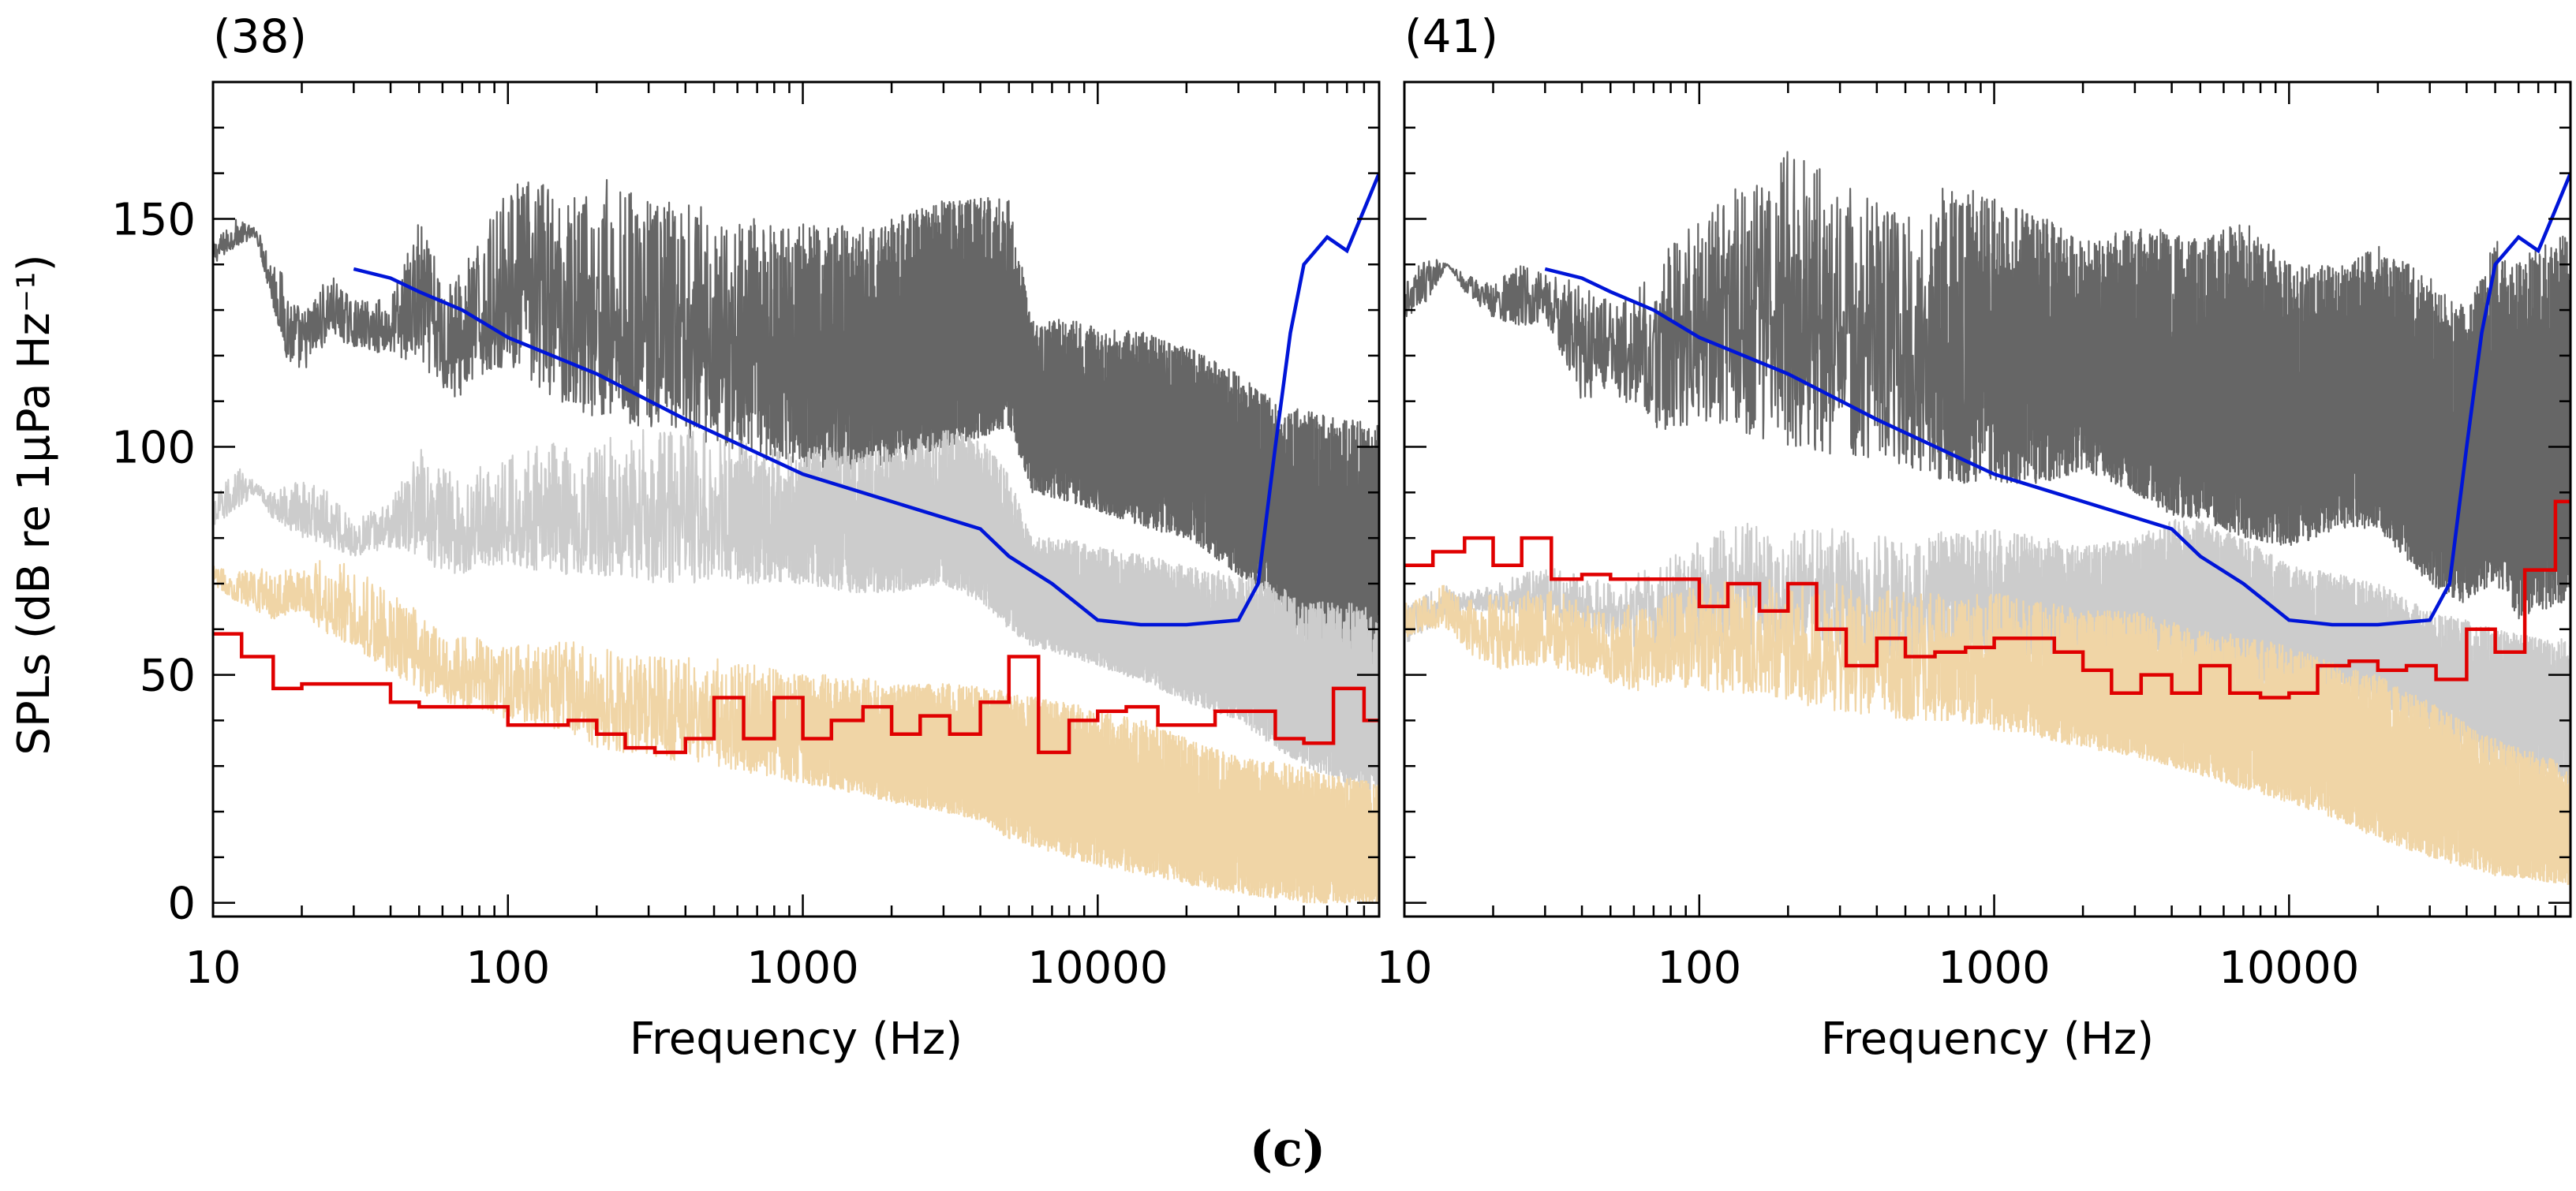  What do you see at coordinates (1451, 36) in the screenshot?
I see `panel-title: (41)` at bounding box center [1451, 36].